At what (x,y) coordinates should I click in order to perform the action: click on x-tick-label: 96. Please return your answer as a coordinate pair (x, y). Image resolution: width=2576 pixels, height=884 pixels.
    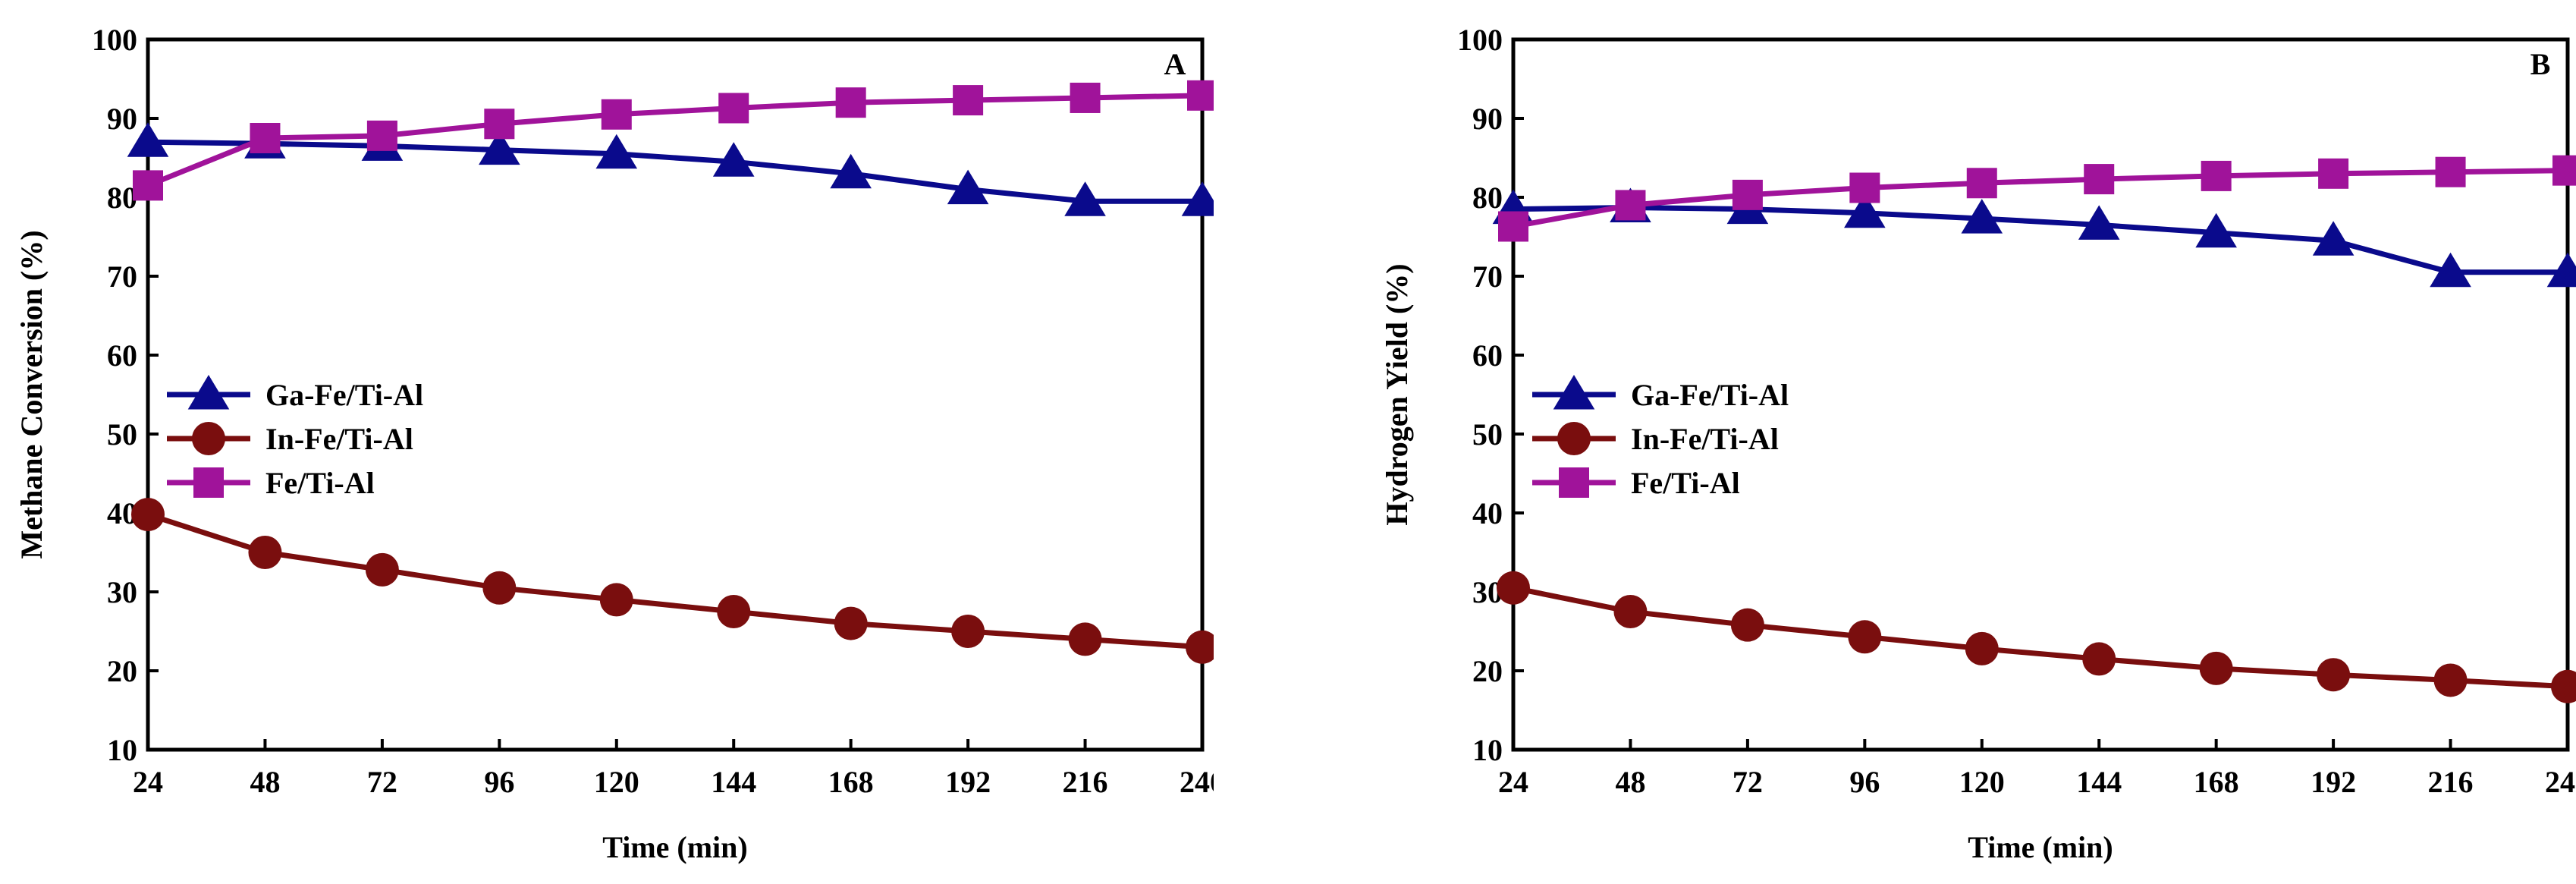
    Looking at the image, I should click on (499, 782).